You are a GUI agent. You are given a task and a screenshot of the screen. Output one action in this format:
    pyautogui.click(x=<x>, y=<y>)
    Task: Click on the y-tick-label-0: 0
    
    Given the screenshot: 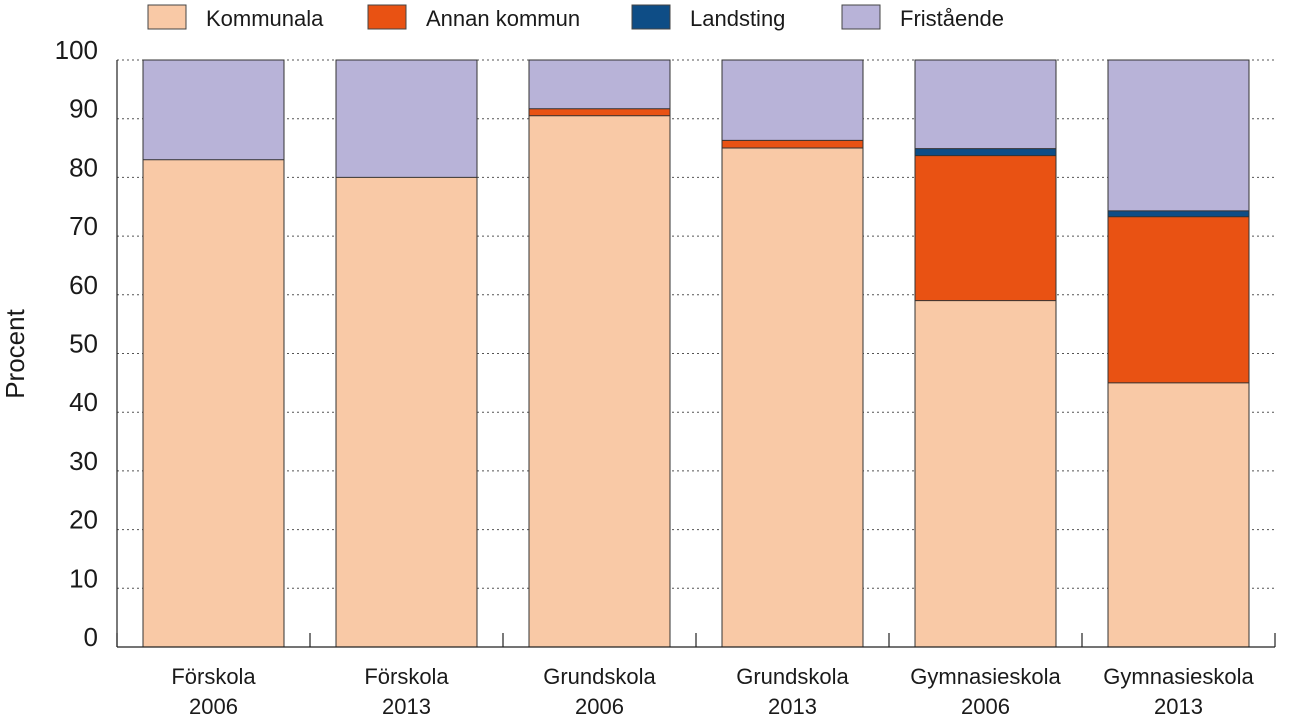 What is the action you would take?
    pyautogui.click(x=91, y=637)
    